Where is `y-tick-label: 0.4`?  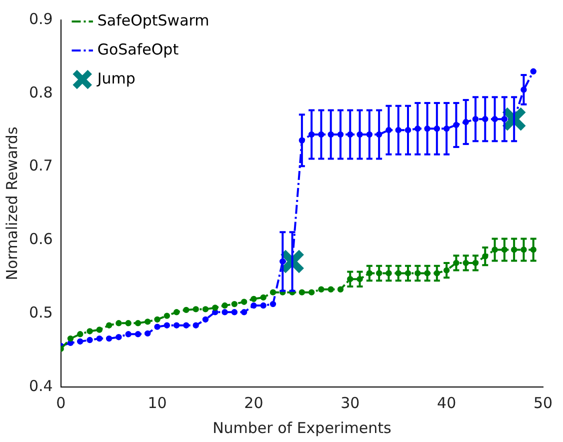 y-tick-label: 0.4 is located at coordinates (40, 385).